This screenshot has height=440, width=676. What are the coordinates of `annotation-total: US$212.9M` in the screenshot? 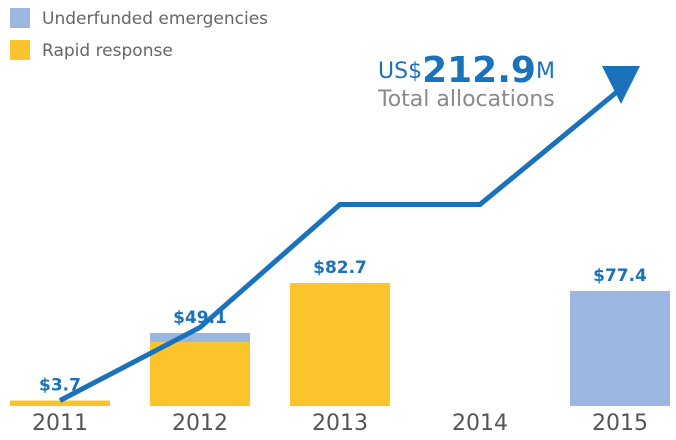 It's located at (466, 70).